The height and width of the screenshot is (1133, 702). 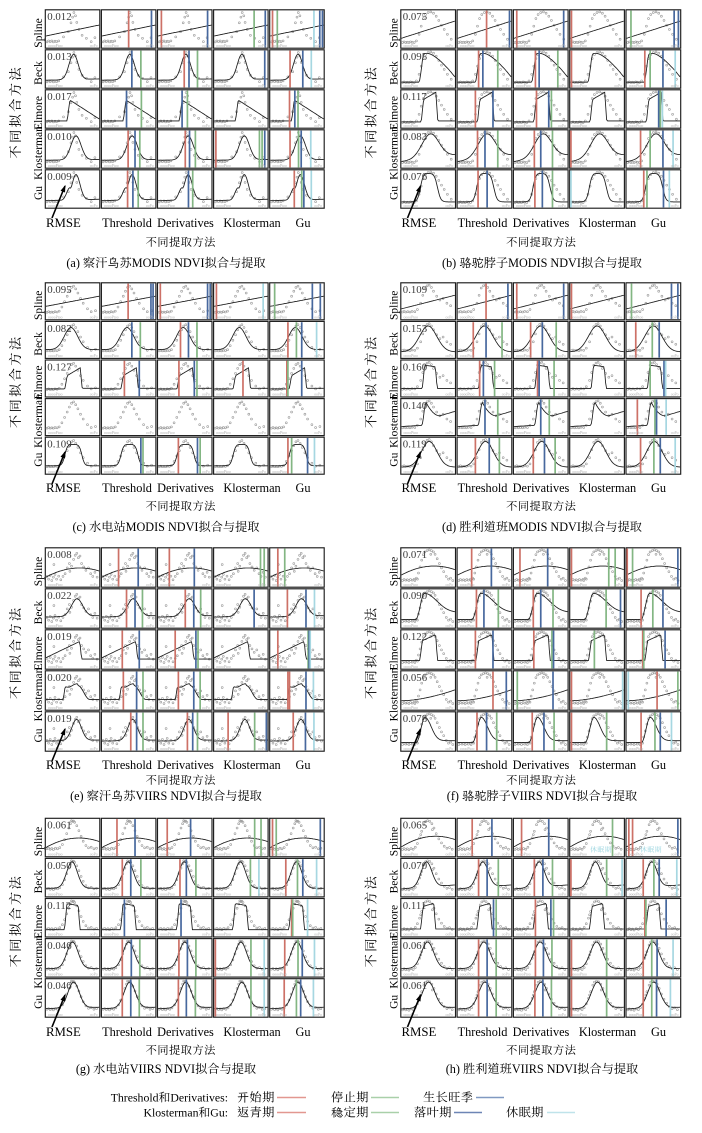 I want to click on svg-text: (b), so click(x=449, y=263).